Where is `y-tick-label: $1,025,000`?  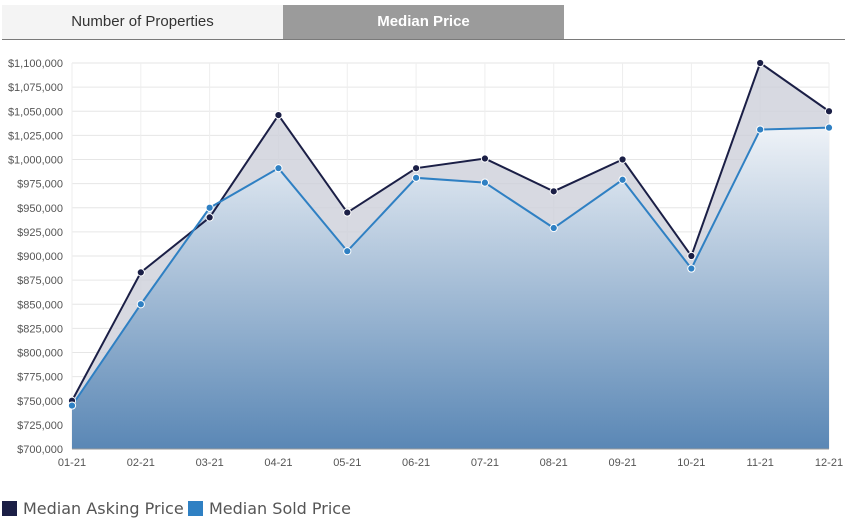 y-tick-label: $1,025,000 is located at coordinates (35, 136).